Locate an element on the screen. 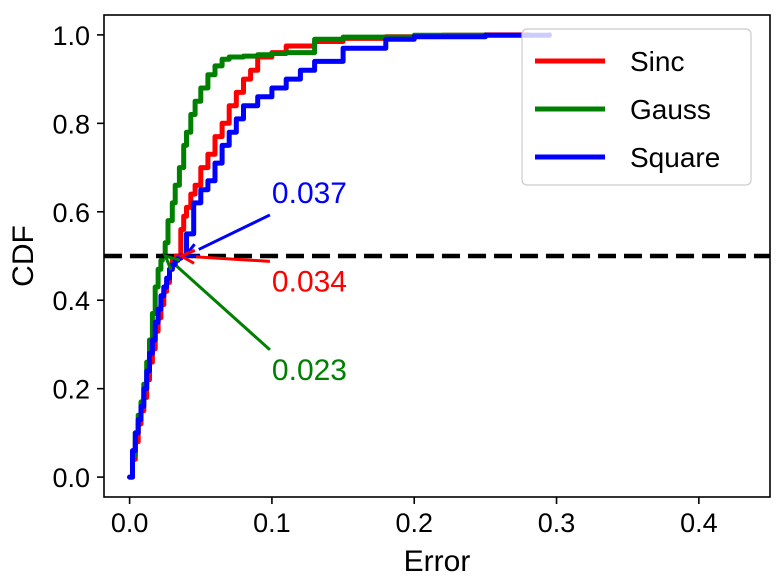 This screenshot has height=581, width=783. x-tick-label: 0.0 is located at coordinates (130, 523).